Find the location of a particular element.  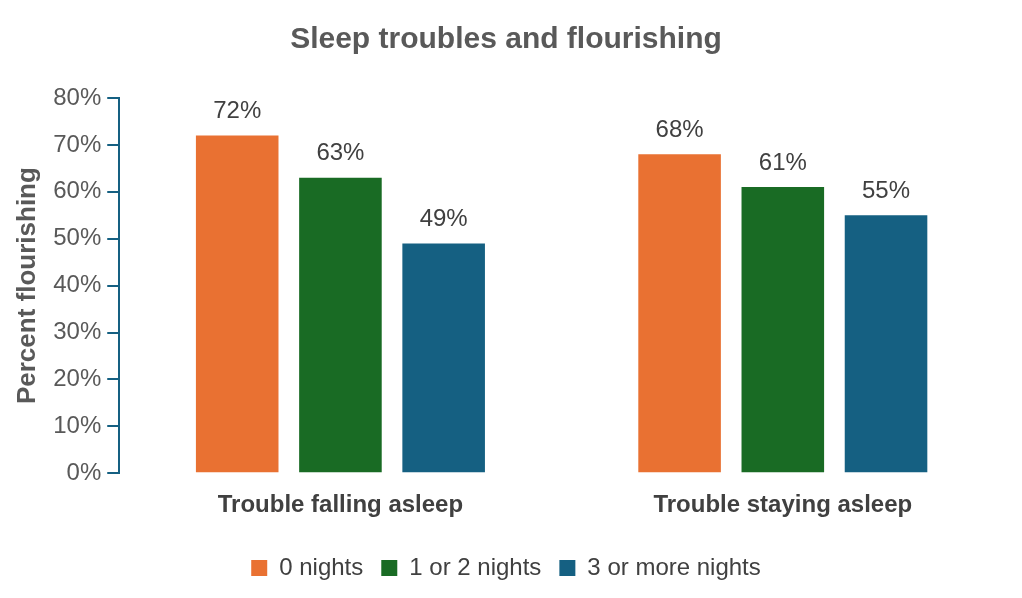

legend-label: 3 or more nights is located at coordinates (674, 566).